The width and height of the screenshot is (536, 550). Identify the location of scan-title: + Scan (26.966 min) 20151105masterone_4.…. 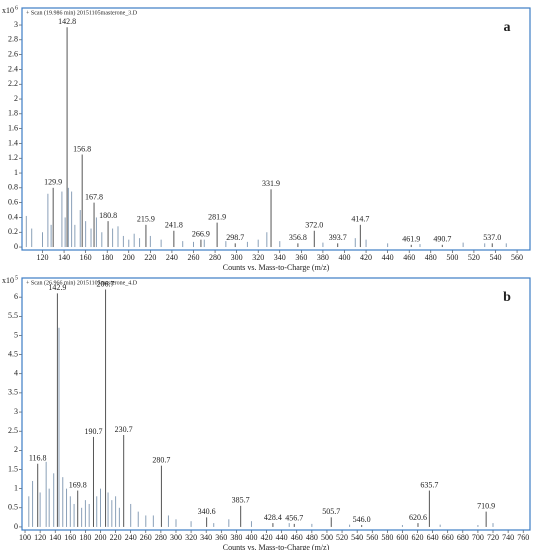
(82, 282).